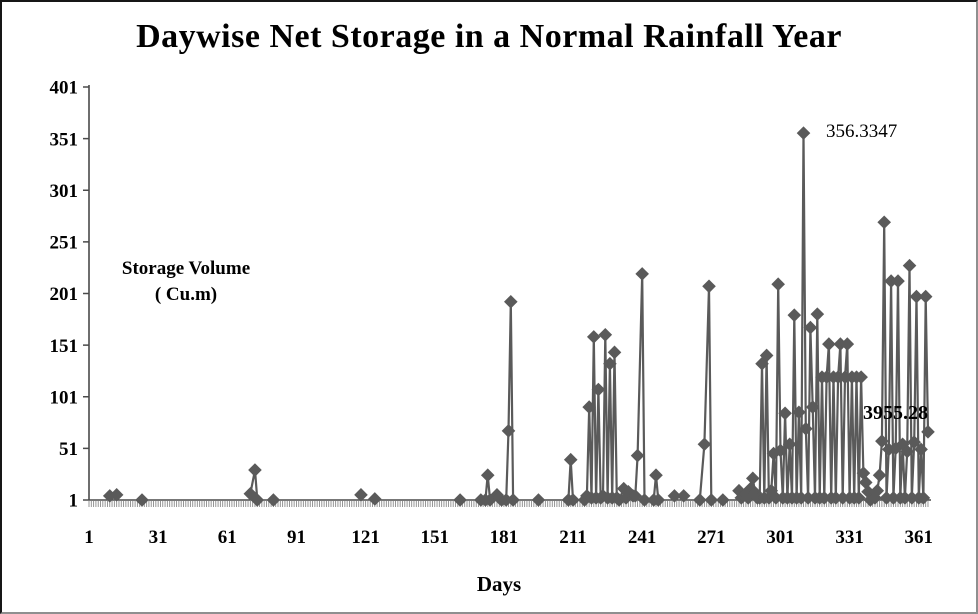 The image size is (978, 614). I want to click on x-tick-label: 1, so click(89, 537).